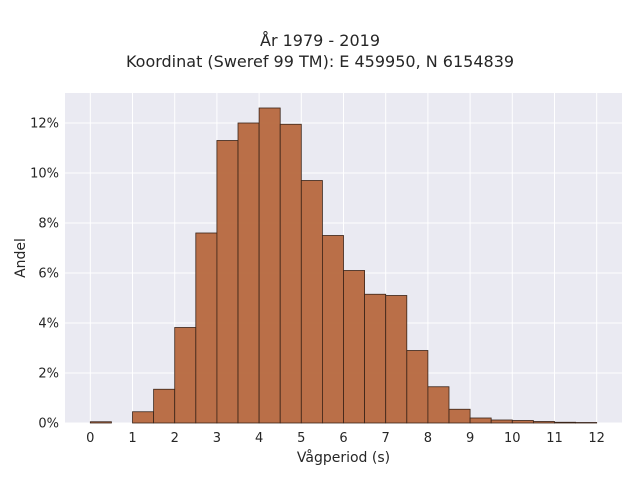  I want to click on x-tick-label: 9, so click(470, 438).